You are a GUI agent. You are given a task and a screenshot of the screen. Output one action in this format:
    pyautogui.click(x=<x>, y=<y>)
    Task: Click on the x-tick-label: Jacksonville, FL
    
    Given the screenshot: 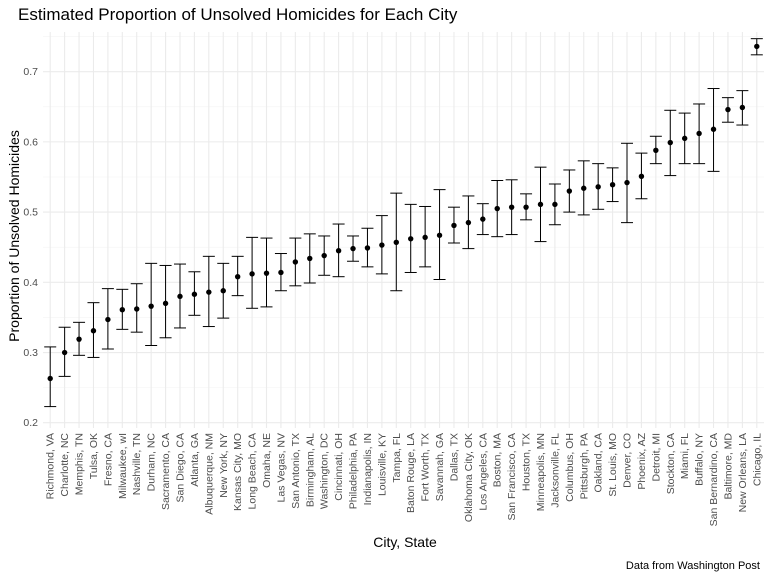 What is the action you would take?
    pyautogui.click(x=555, y=470)
    